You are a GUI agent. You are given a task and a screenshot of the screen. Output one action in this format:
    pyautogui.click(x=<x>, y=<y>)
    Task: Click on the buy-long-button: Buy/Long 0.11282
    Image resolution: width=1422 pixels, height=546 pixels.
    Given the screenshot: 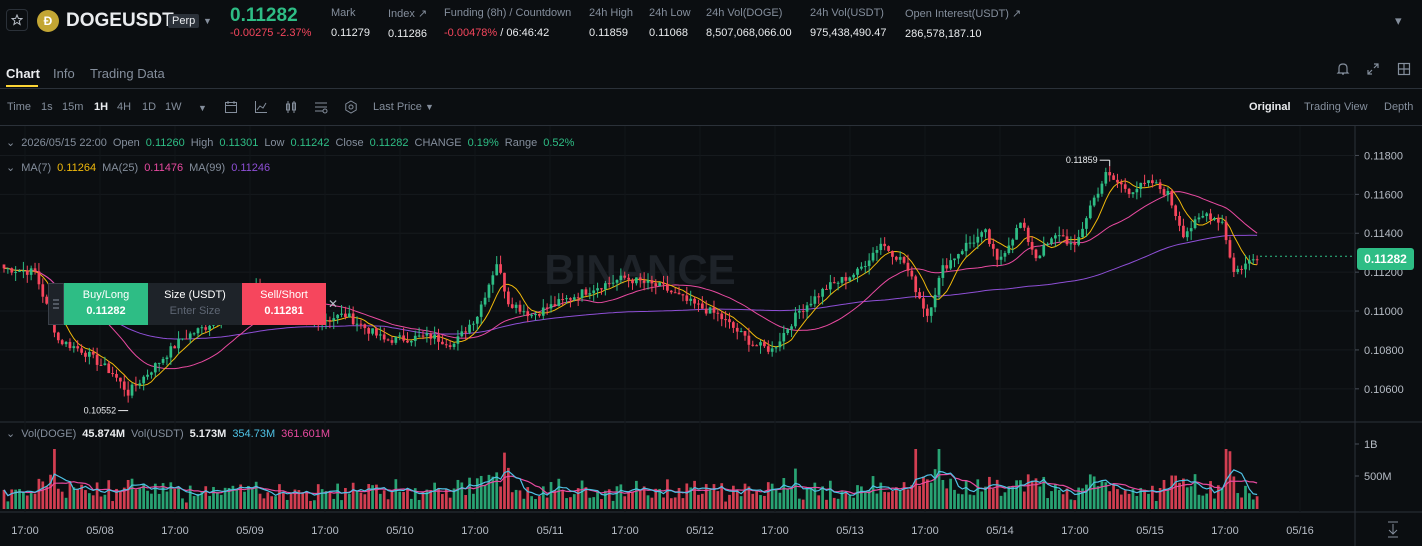 What is the action you would take?
    pyautogui.click(x=106, y=304)
    